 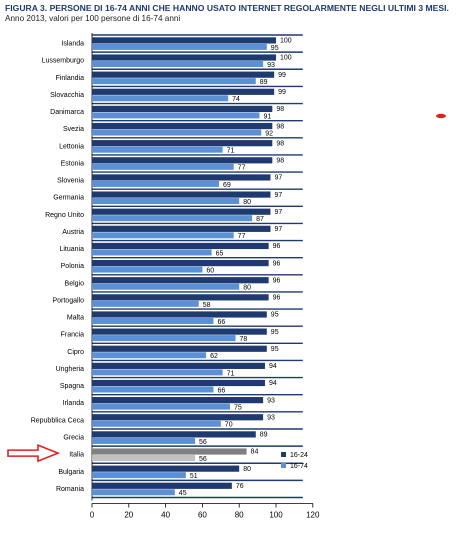 What do you see at coordinates (203, 459) in the screenshot?
I see `value-label-16-74: 56` at bounding box center [203, 459].